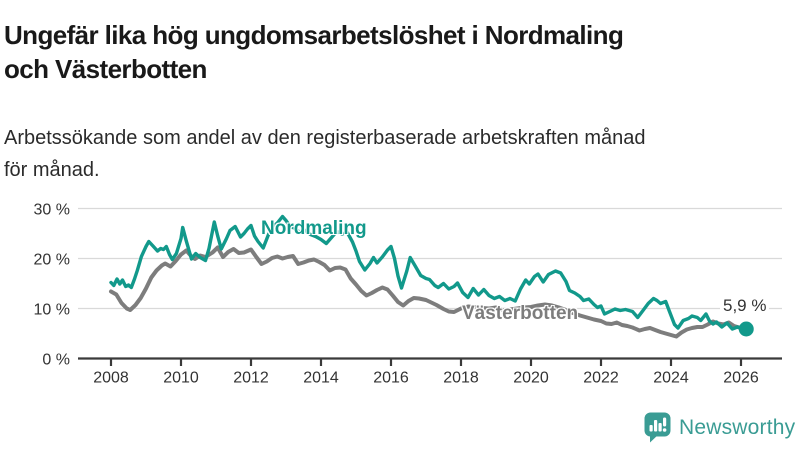 This screenshot has height=450, width=800. I want to click on latest-value-dot, so click(746, 329).